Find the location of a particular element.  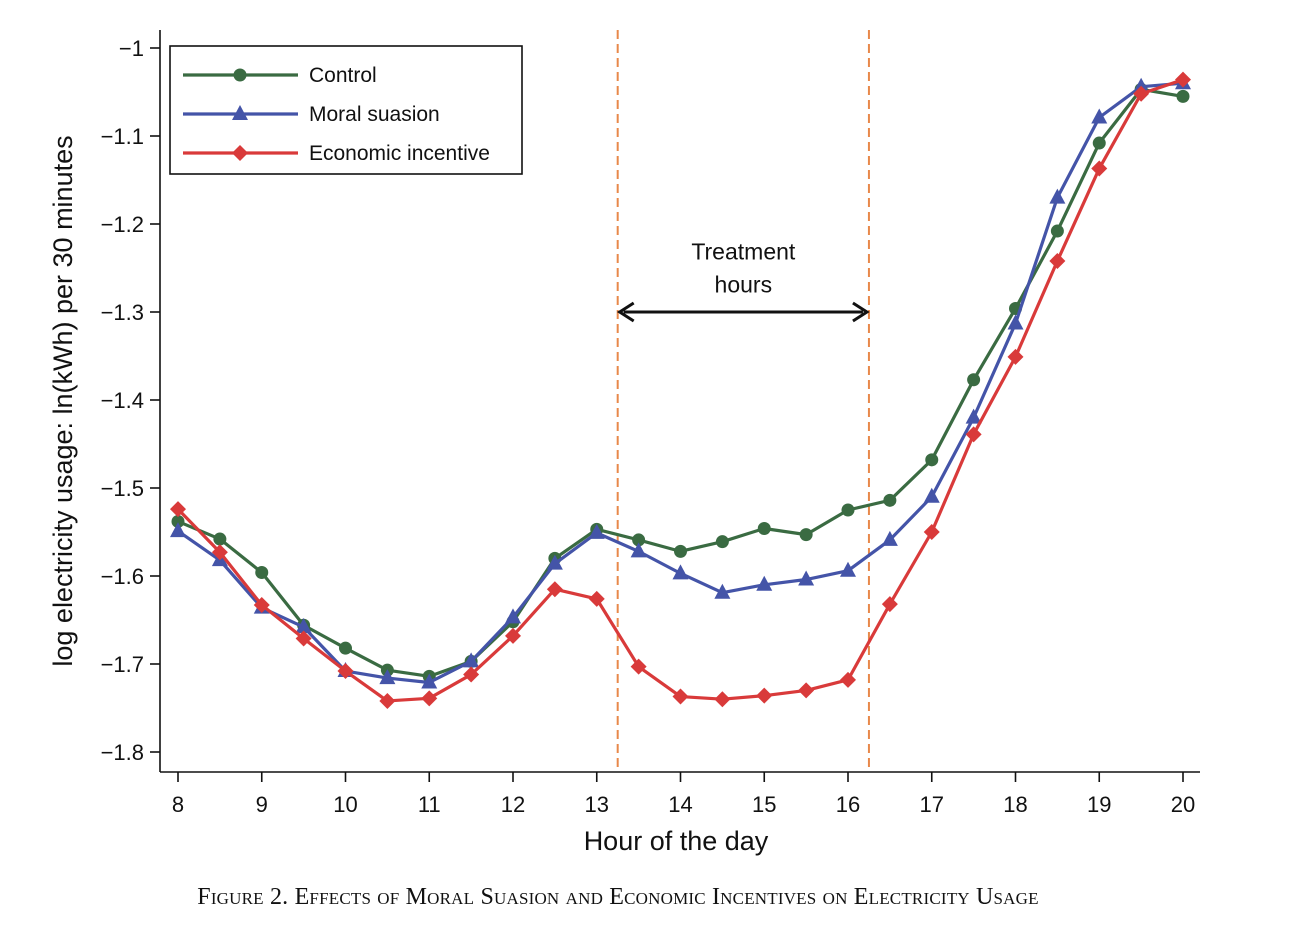

legend-label: Moral suasion is located at coordinates (374, 114).